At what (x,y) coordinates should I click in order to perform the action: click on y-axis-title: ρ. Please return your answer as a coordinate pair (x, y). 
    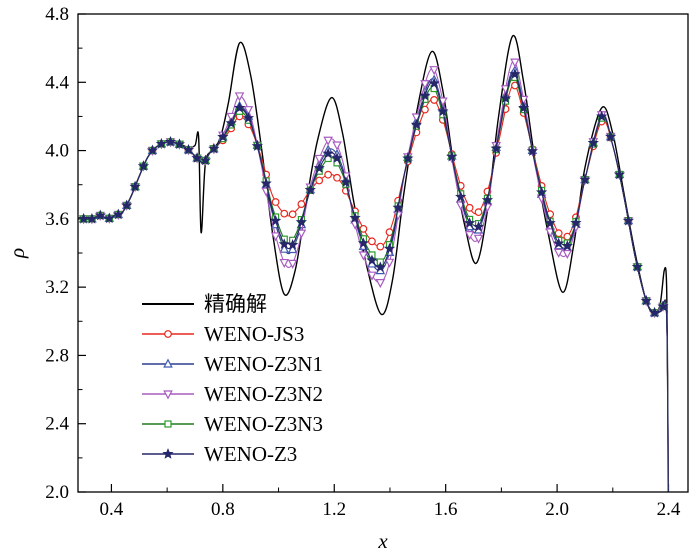
    Looking at the image, I should click on (17, 253).